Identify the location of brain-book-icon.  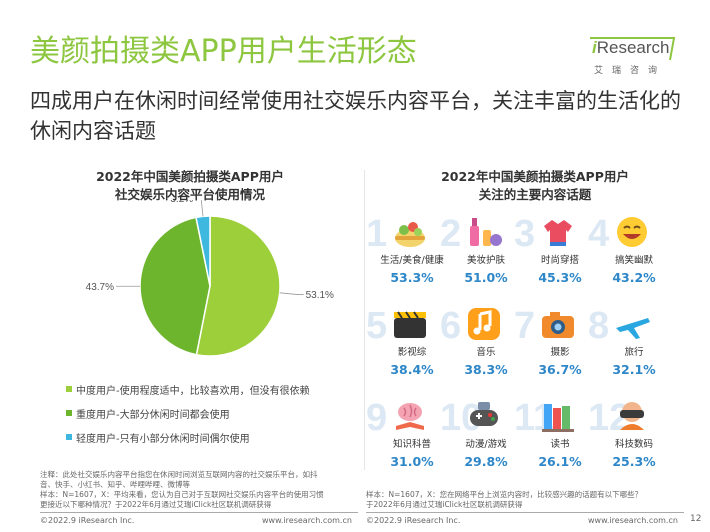
(410, 416).